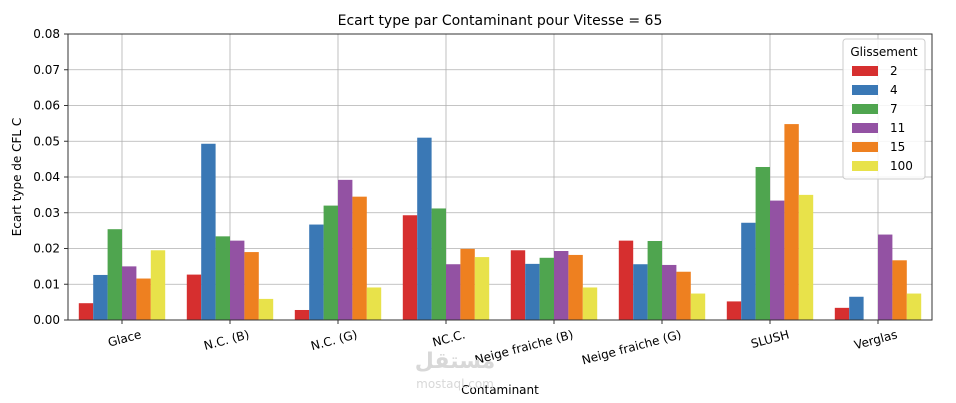  Describe the element at coordinates (897, 128) in the screenshot. I see `legend-label: 11` at that location.